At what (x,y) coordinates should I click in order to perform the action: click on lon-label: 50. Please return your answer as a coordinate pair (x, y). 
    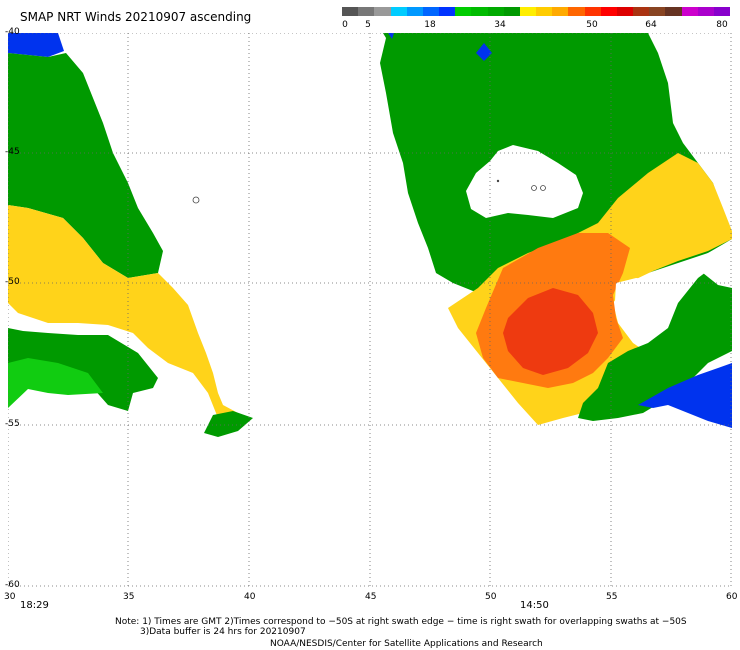
    Looking at the image, I should click on (491, 597).